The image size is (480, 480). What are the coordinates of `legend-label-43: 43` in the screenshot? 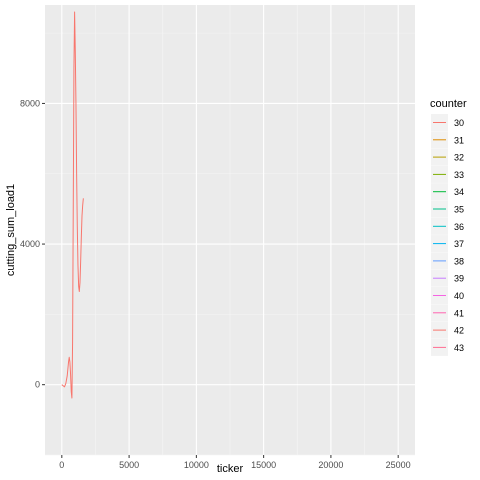 It's located at (459, 348).